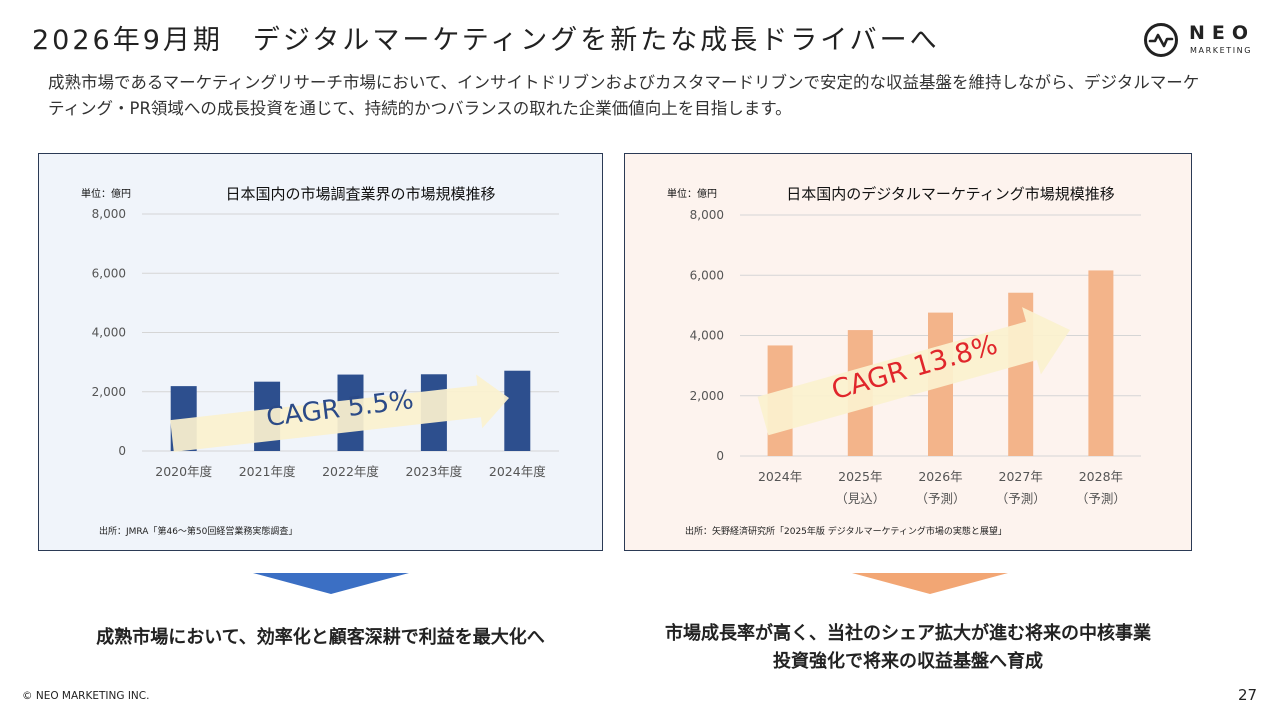 This screenshot has width=1280, height=720. What do you see at coordinates (1021, 476) in the screenshot?
I see `category-label: 2027年` at bounding box center [1021, 476].